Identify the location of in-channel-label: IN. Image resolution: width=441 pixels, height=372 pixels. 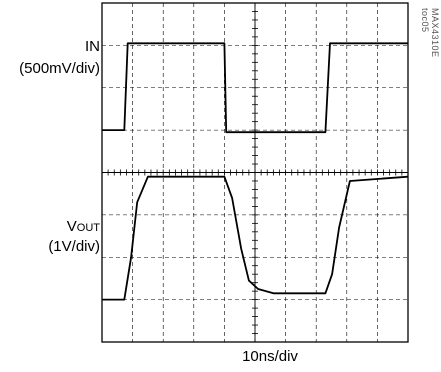
(92, 46).